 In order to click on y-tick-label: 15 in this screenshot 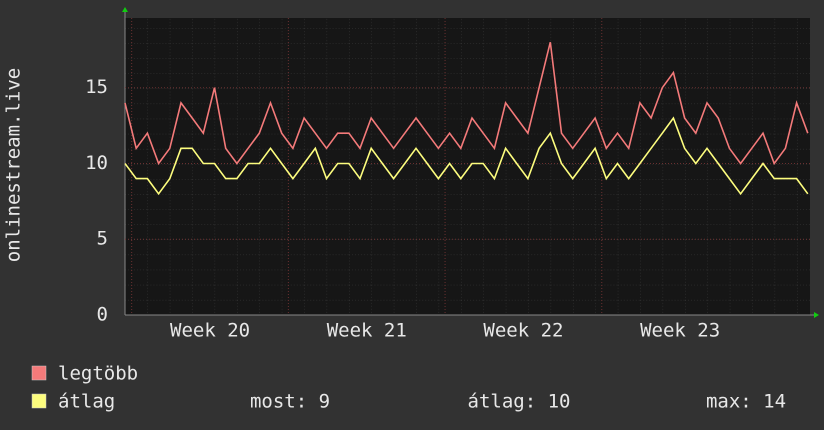, I will do `click(96, 87)`.